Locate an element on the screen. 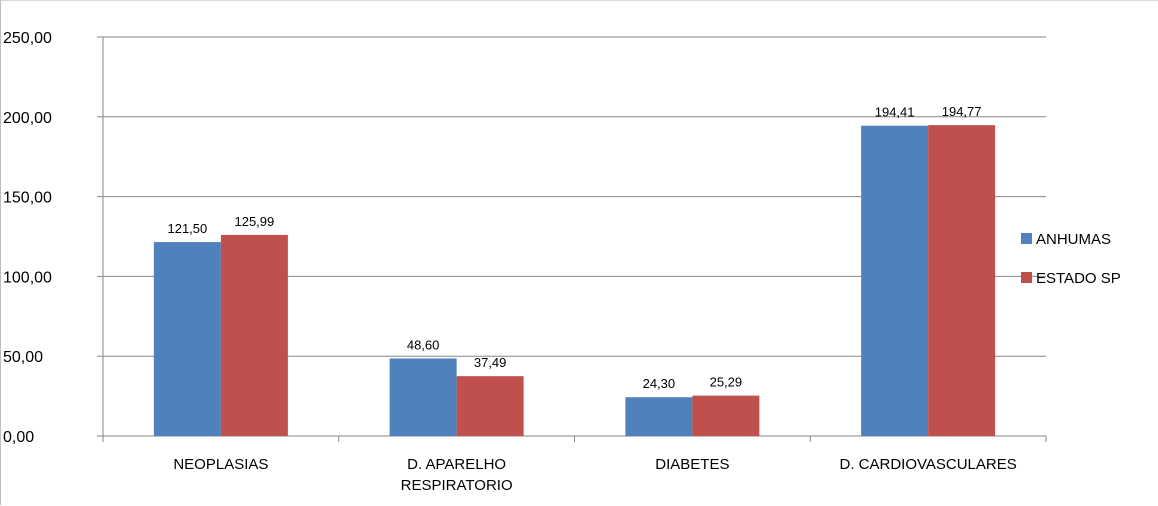 The width and height of the screenshot is (1158, 506). category-label: D. APARELHO is located at coordinates (456, 464).